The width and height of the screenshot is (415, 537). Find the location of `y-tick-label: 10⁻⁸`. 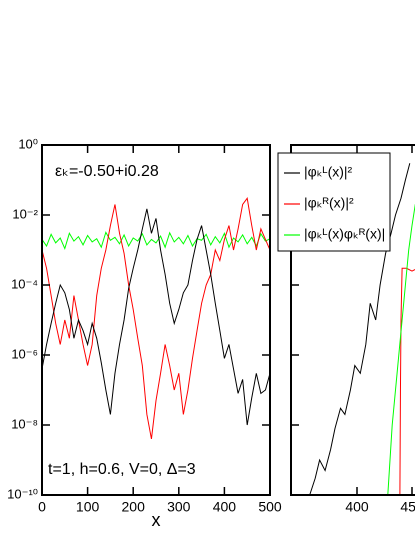

y-tick-label: 10⁻⁸ is located at coordinates (24, 423).